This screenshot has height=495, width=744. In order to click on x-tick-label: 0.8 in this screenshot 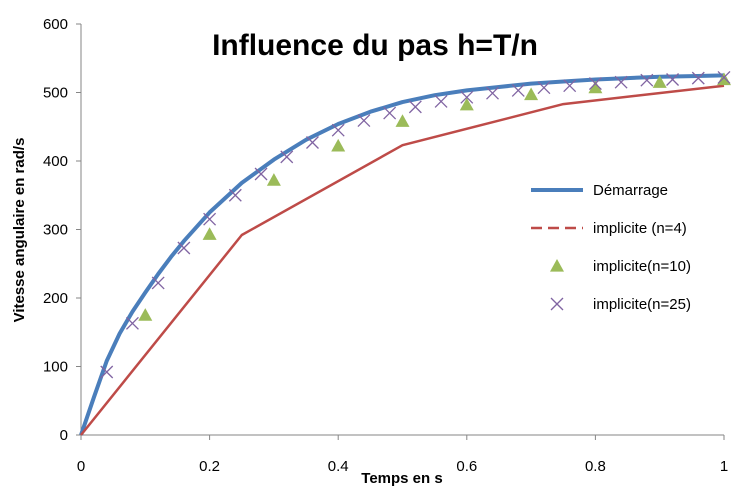, I will do `click(595, 466)`.